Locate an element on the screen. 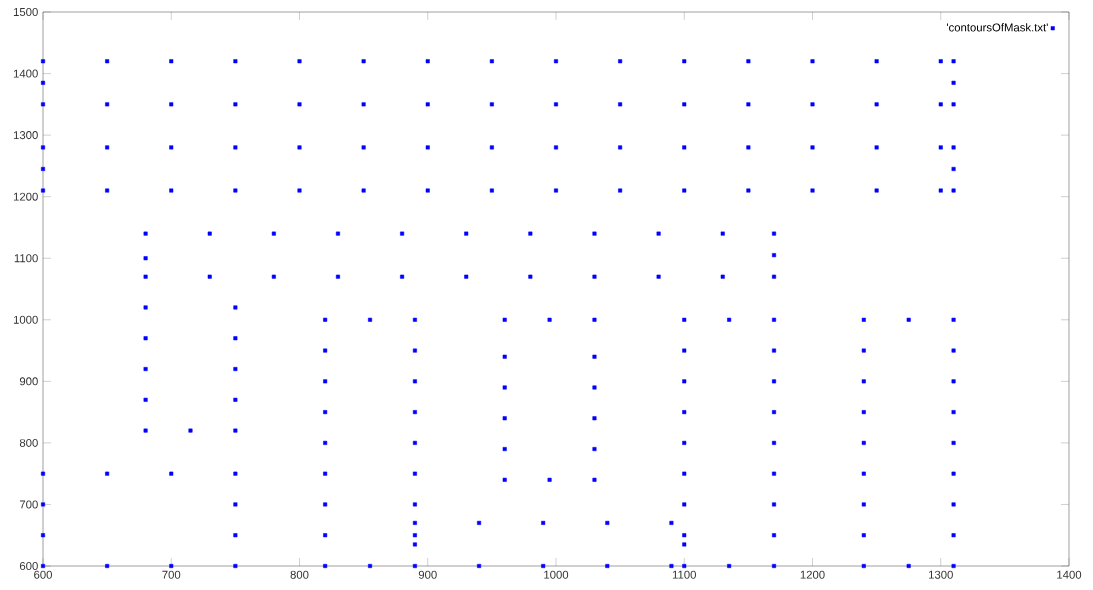 This screenshot has width=1093, height=590. y-tick-label: 700 is located at coordinates (28, 504).